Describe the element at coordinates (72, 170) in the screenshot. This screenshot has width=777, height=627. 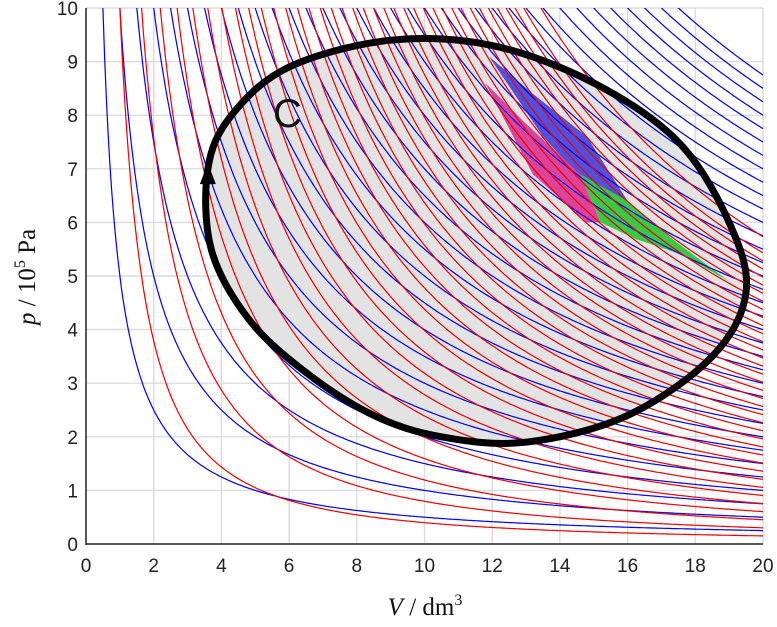
I see `y-tick-label: 7` at that location.